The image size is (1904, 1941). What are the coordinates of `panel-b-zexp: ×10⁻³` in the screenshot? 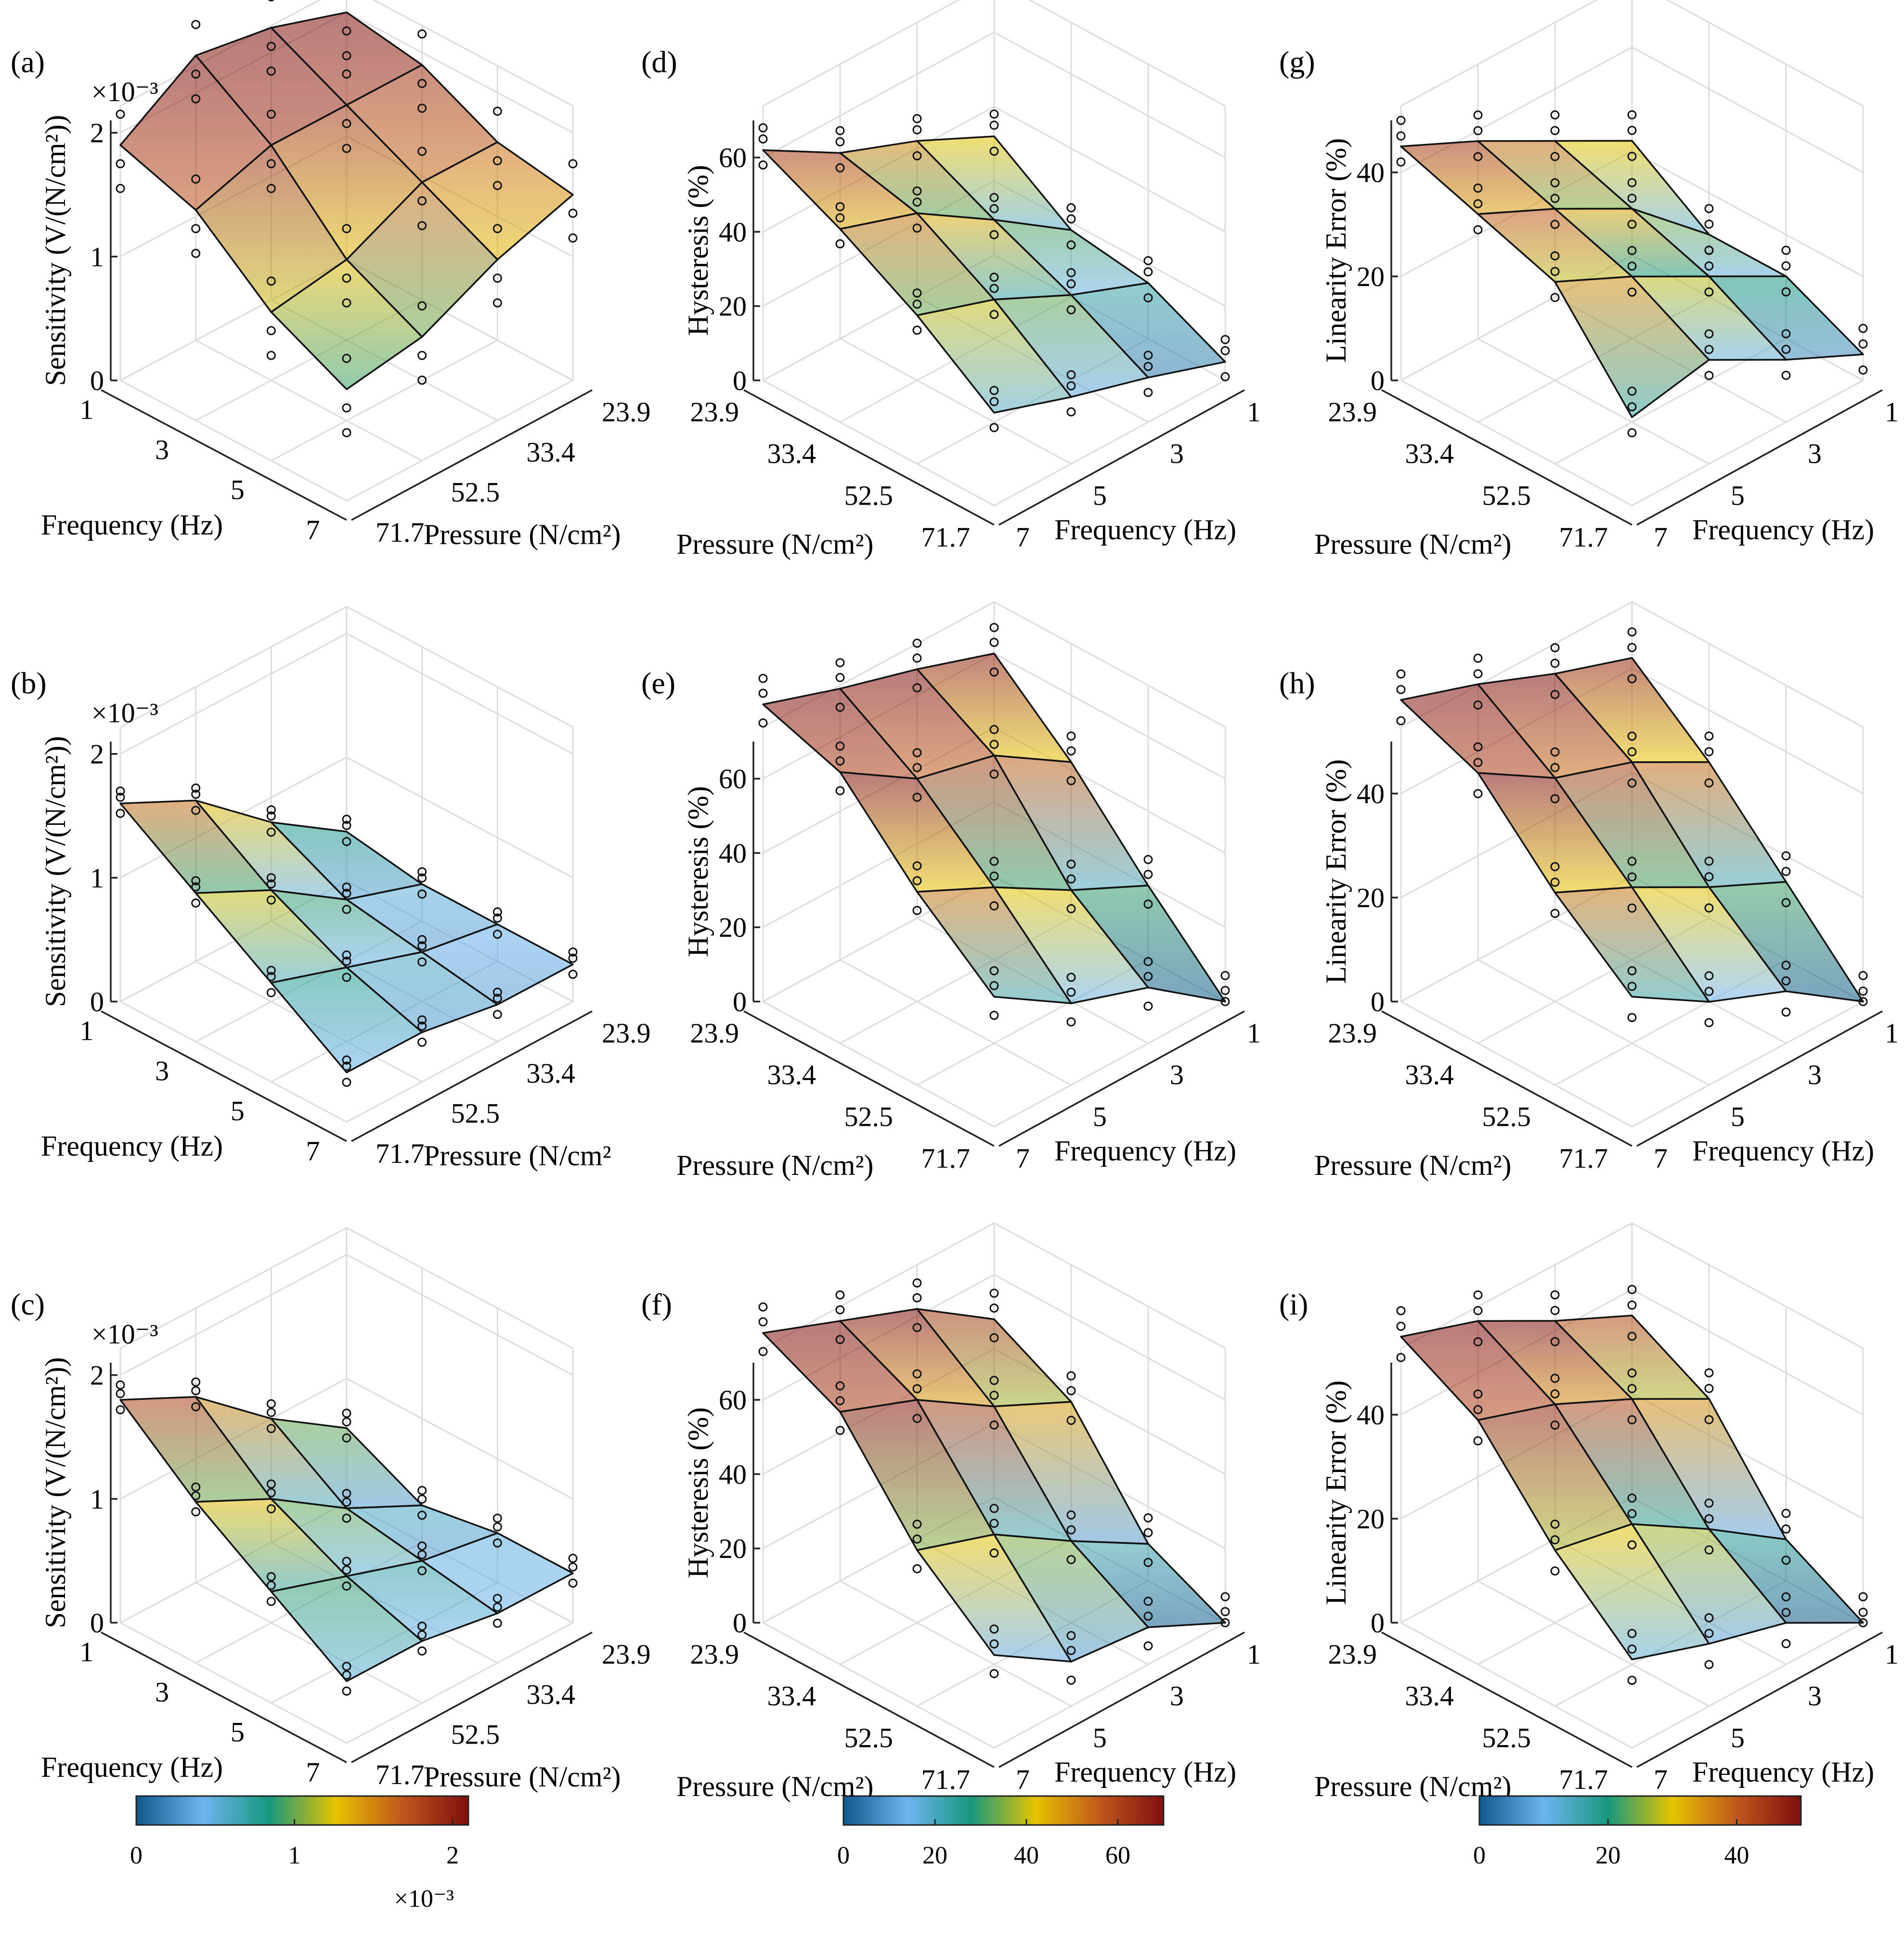 It's located at (124, 713).